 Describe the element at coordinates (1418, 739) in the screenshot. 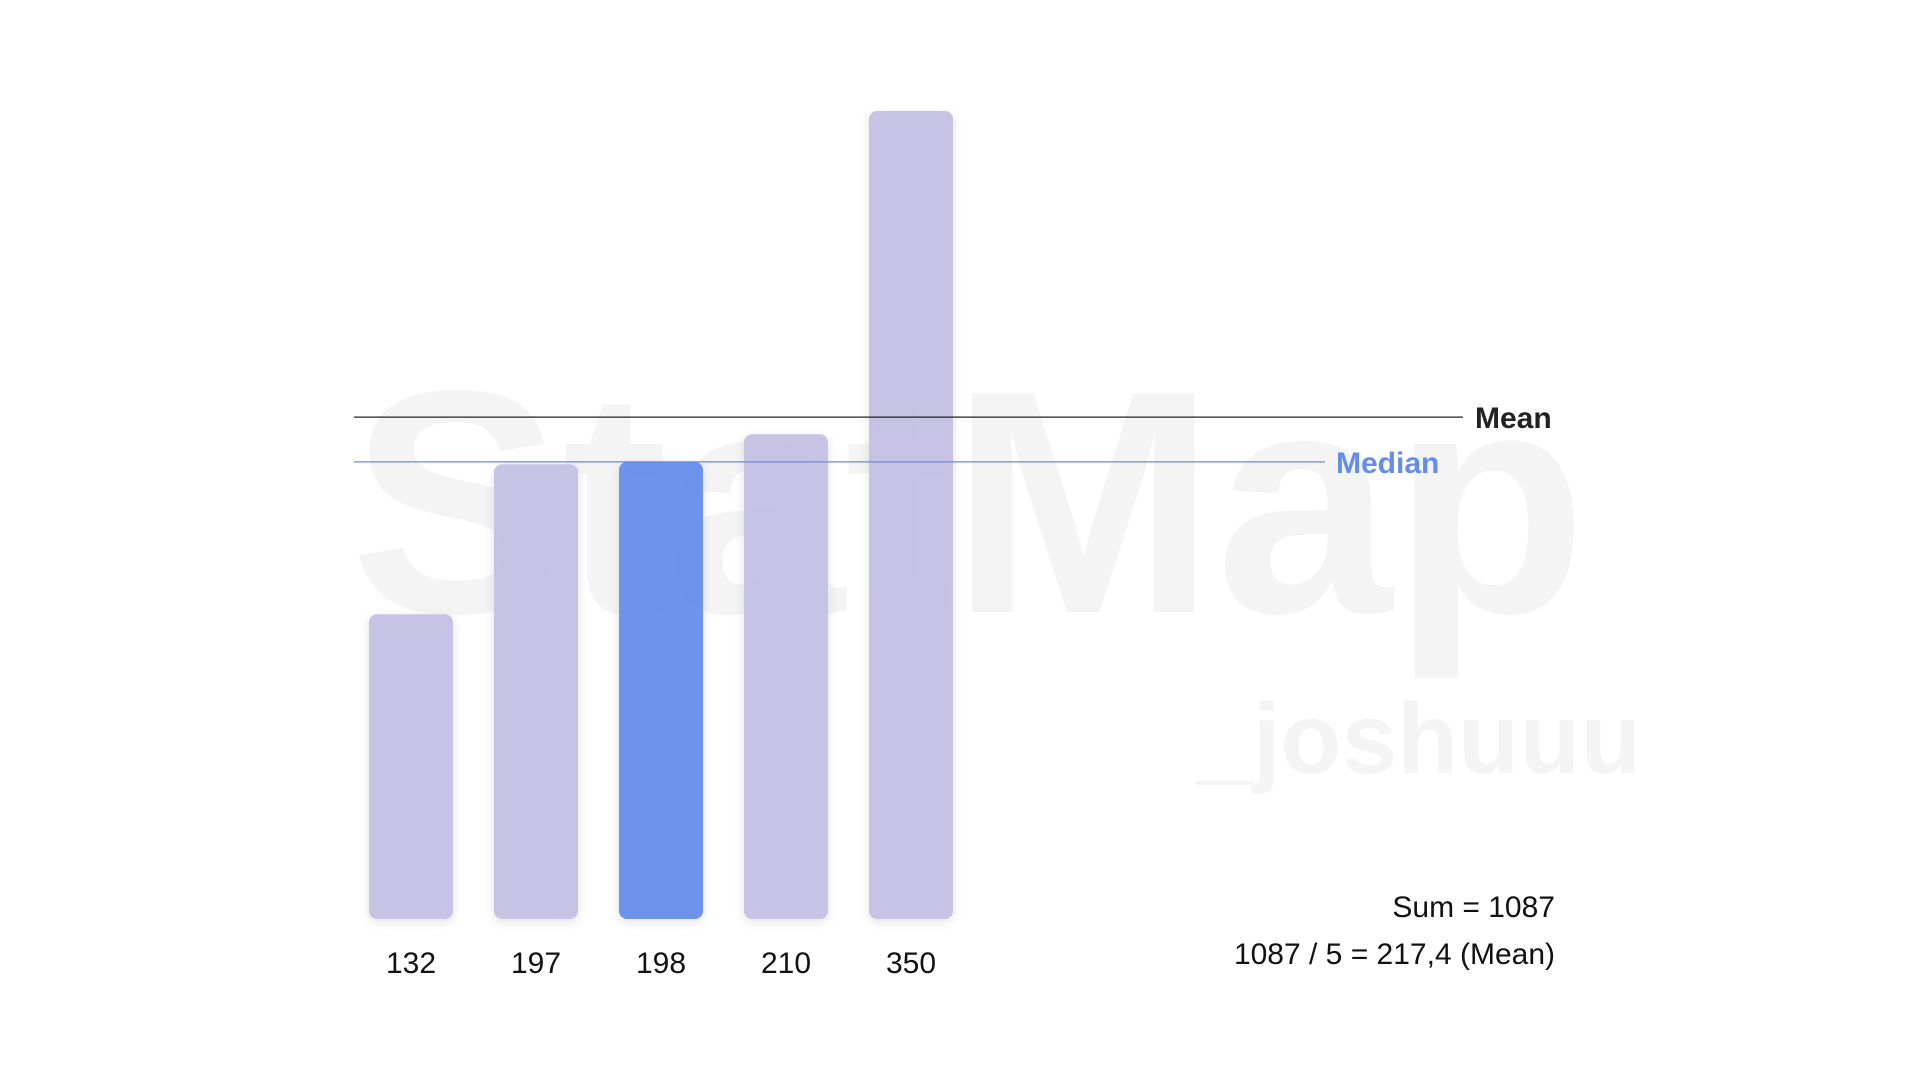

I see `watermark-author: _joshuuu` at that location.